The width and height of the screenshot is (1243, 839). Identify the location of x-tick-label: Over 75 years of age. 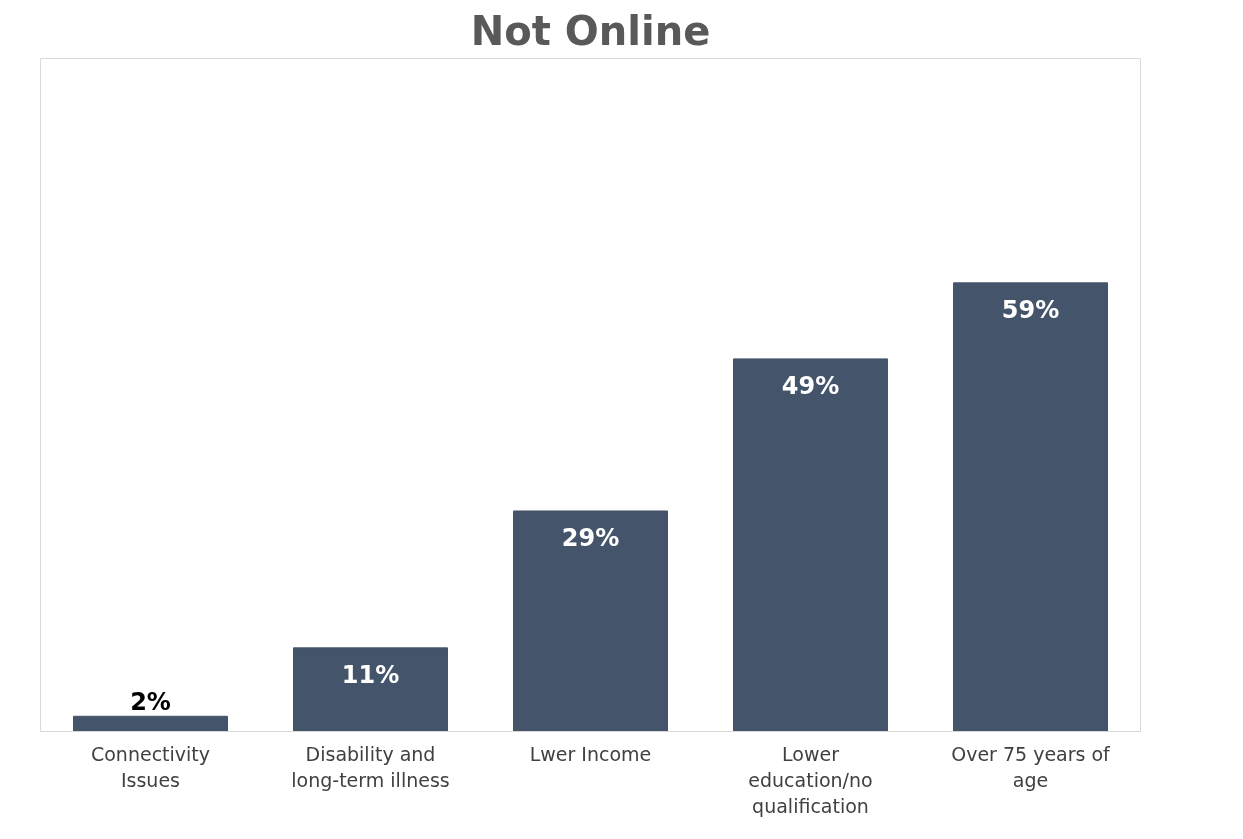
(1031, 766).